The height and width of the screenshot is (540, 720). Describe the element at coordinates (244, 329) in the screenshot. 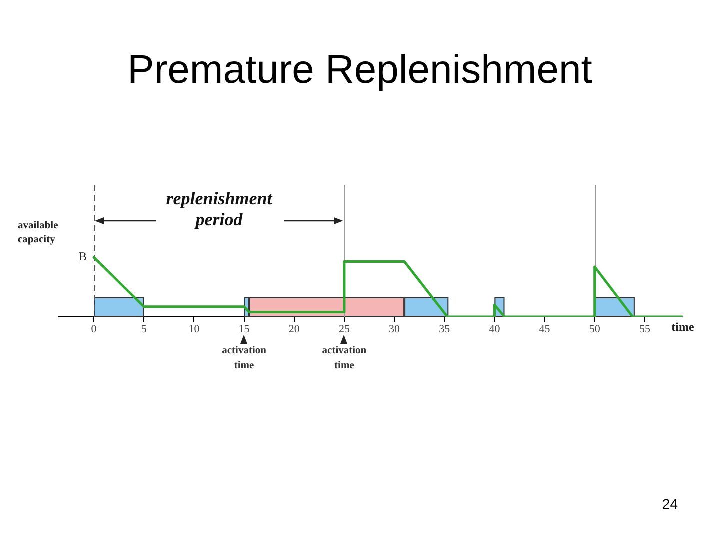

I see `x-tick-label: 15` at that location.